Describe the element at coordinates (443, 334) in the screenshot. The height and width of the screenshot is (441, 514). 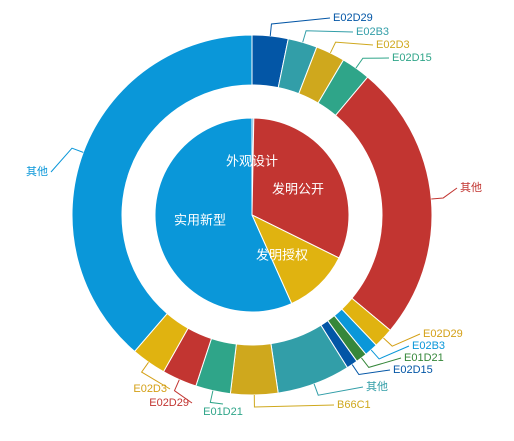
I see `outer-label-5-e02d29: E02D29` at that location.